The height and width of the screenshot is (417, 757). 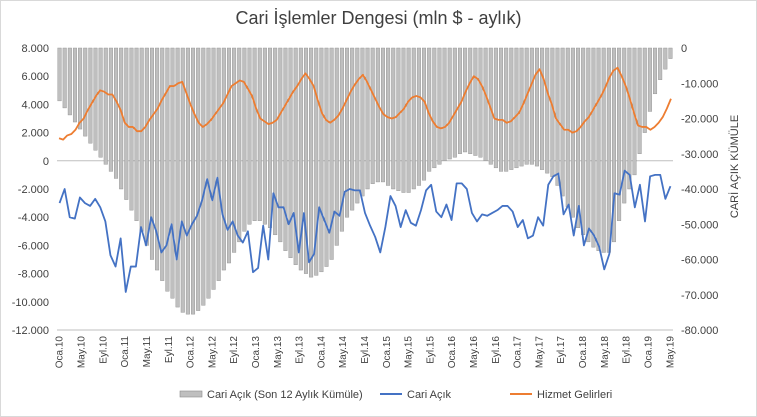 I want to click on right-tick-label: -50.000, so click(x=699, y=225).